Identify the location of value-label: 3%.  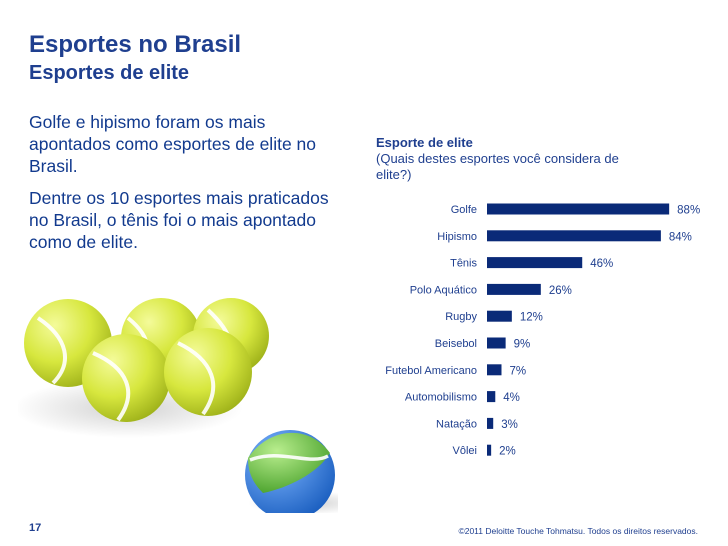
(509, 425).